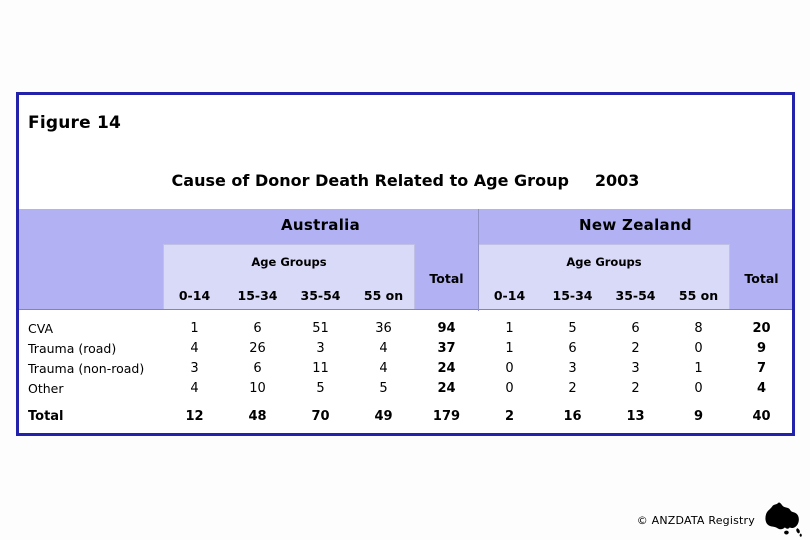  What do you see at coordinates (761, 278) in the screenshot?
I see `total-column-header-new-zealand: Total` at bounding box center [761, 278].